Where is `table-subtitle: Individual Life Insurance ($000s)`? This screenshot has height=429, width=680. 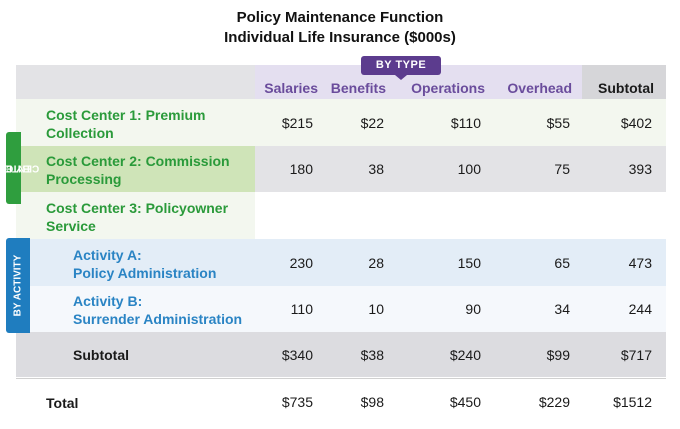
table-subtitle: Individual Life Insurance ($000s) is located at coordinates (340, 37).